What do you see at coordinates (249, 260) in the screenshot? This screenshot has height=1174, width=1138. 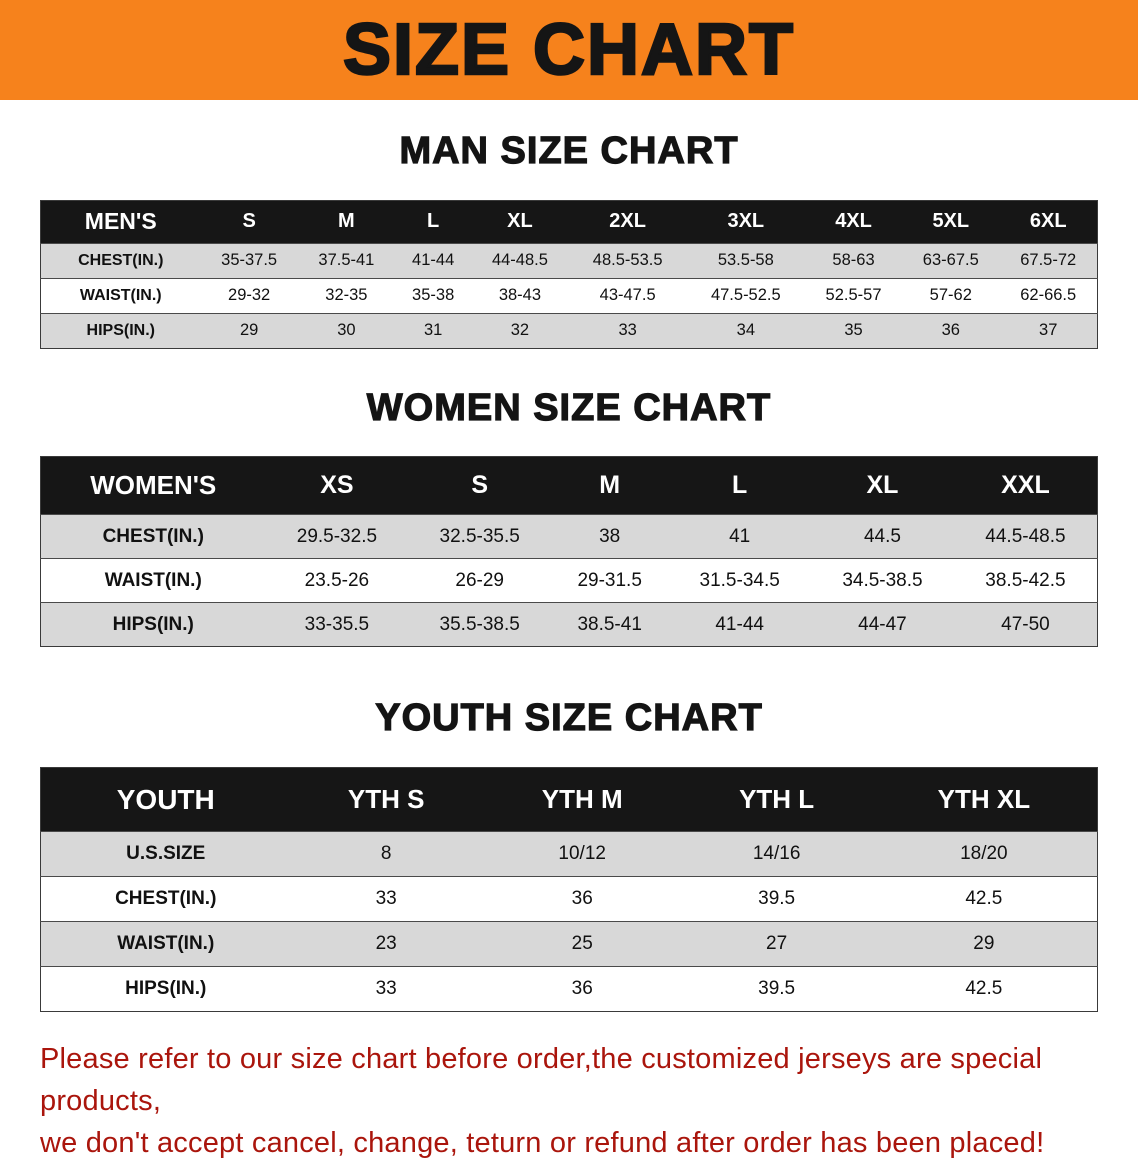 I see `size-value-cell: 35-37.5` at bounding box center [249, 260].